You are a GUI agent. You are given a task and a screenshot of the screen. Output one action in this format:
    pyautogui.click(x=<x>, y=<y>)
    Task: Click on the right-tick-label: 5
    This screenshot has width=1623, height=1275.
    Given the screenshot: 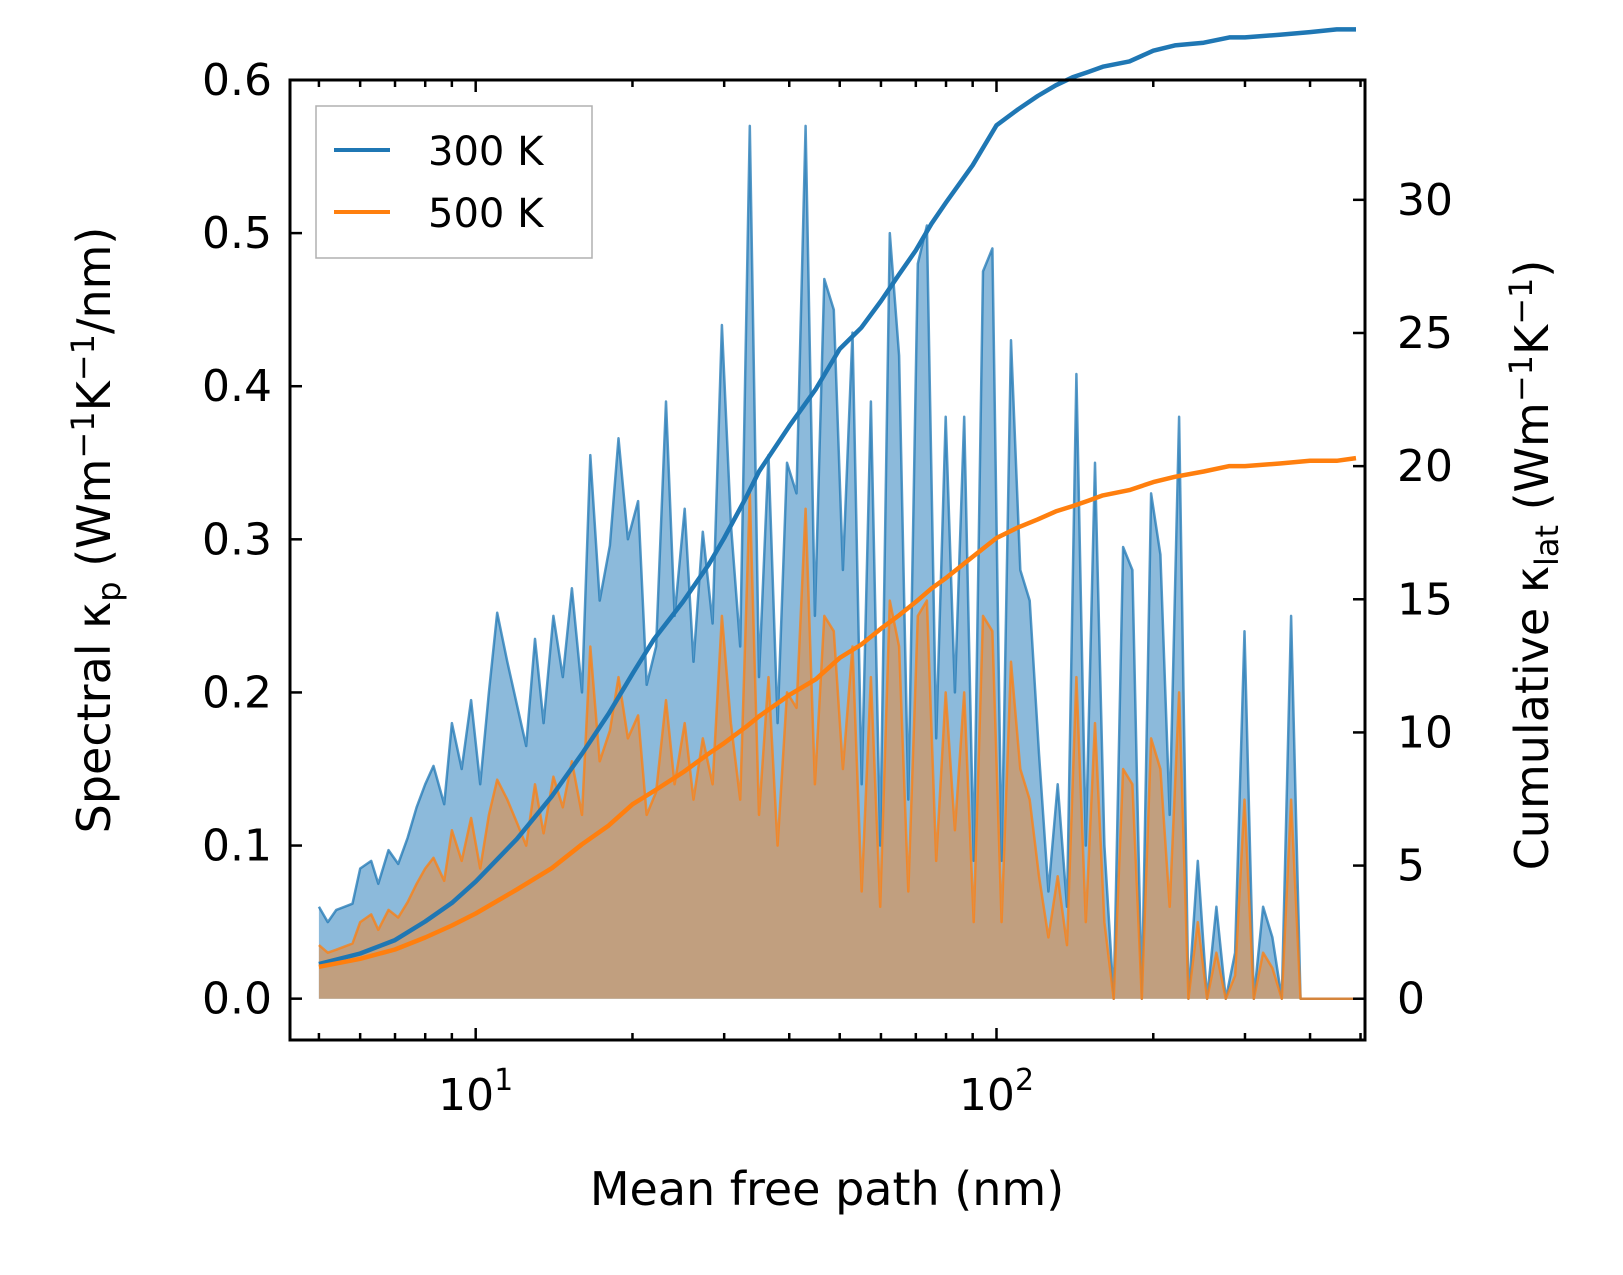 What is the action you would take?
    pyautogui.click(x=1411, y=866)
    